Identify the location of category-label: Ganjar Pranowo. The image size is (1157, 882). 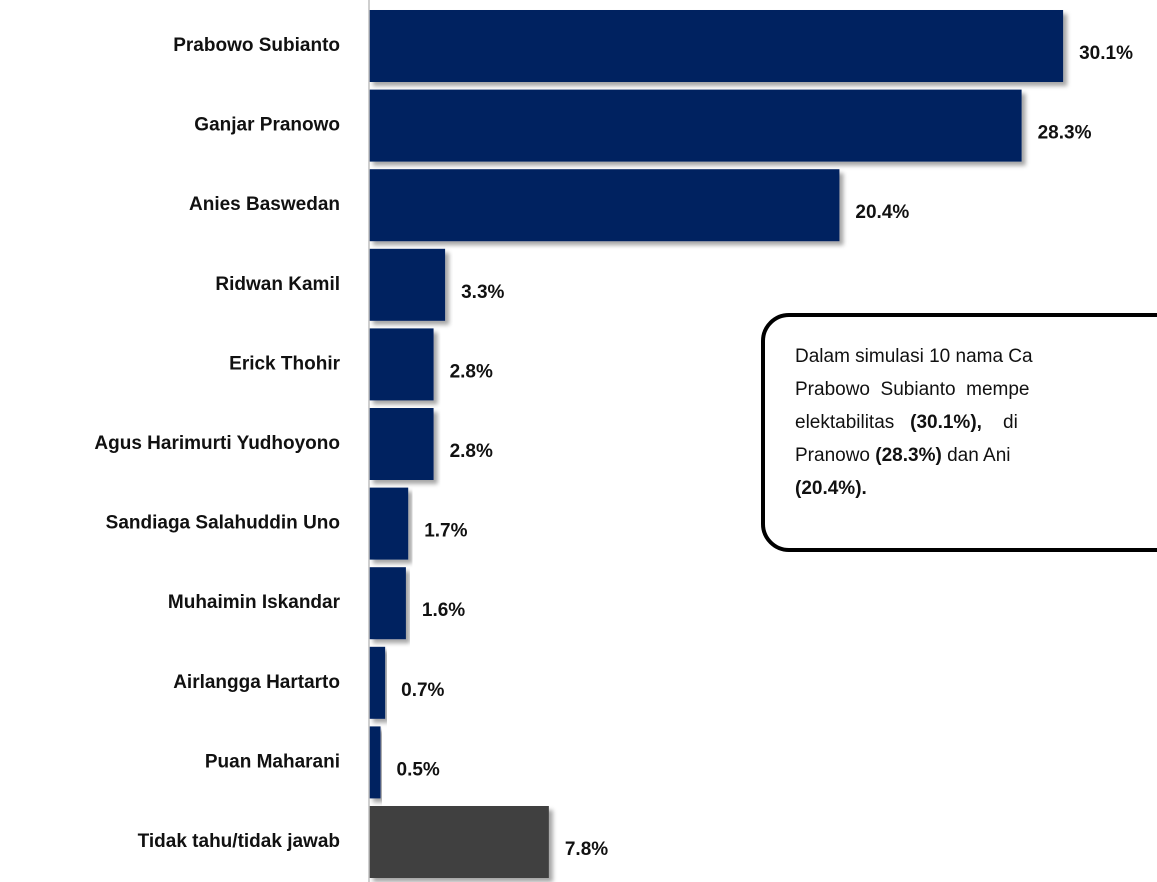
(267, 125).